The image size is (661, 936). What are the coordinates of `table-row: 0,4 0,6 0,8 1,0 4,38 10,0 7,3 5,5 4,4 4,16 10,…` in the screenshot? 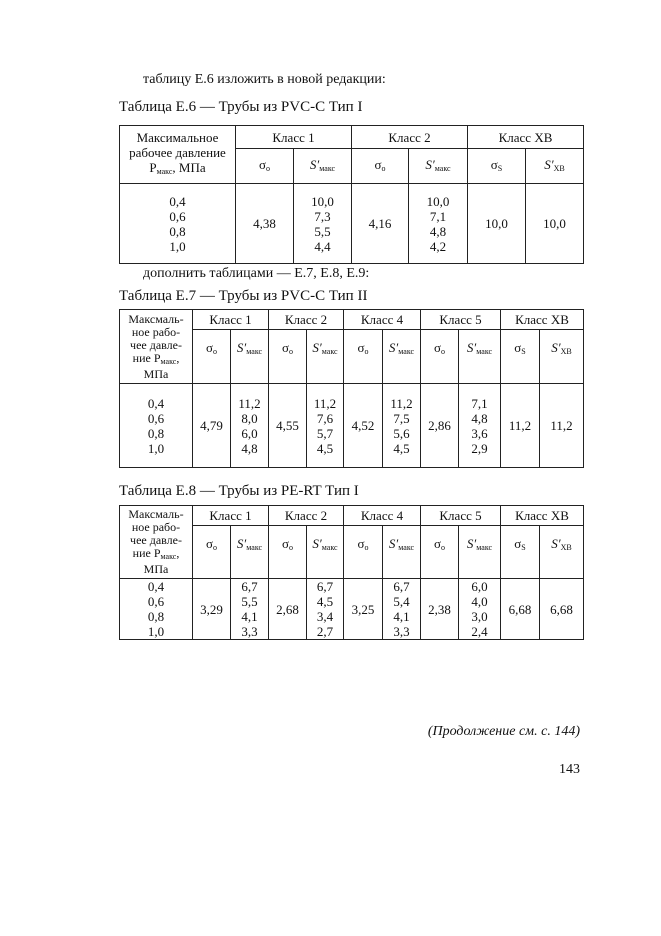 It's located at (351, 223).